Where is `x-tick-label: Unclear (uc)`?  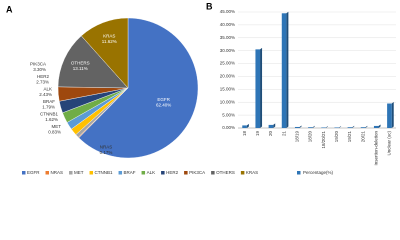 x-tick-label: Unclear (uc) is located at coordinates (389, 143).